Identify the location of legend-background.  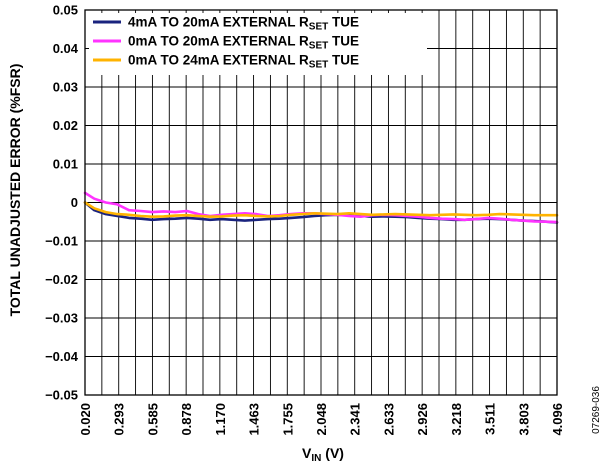
(258, 44).